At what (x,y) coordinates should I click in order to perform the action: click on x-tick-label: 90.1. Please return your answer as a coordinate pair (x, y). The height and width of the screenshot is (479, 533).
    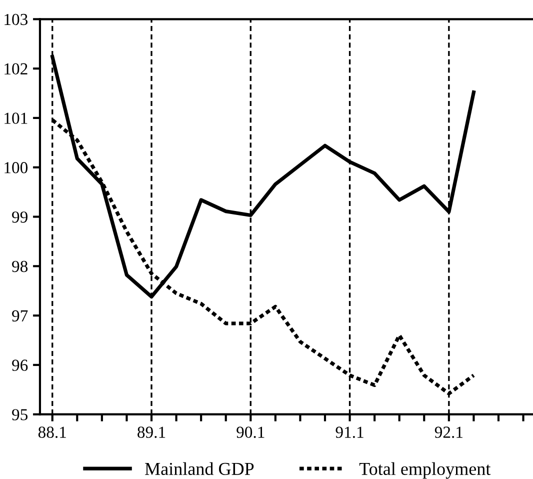
    Looking at the image, I should click on (250, 432).